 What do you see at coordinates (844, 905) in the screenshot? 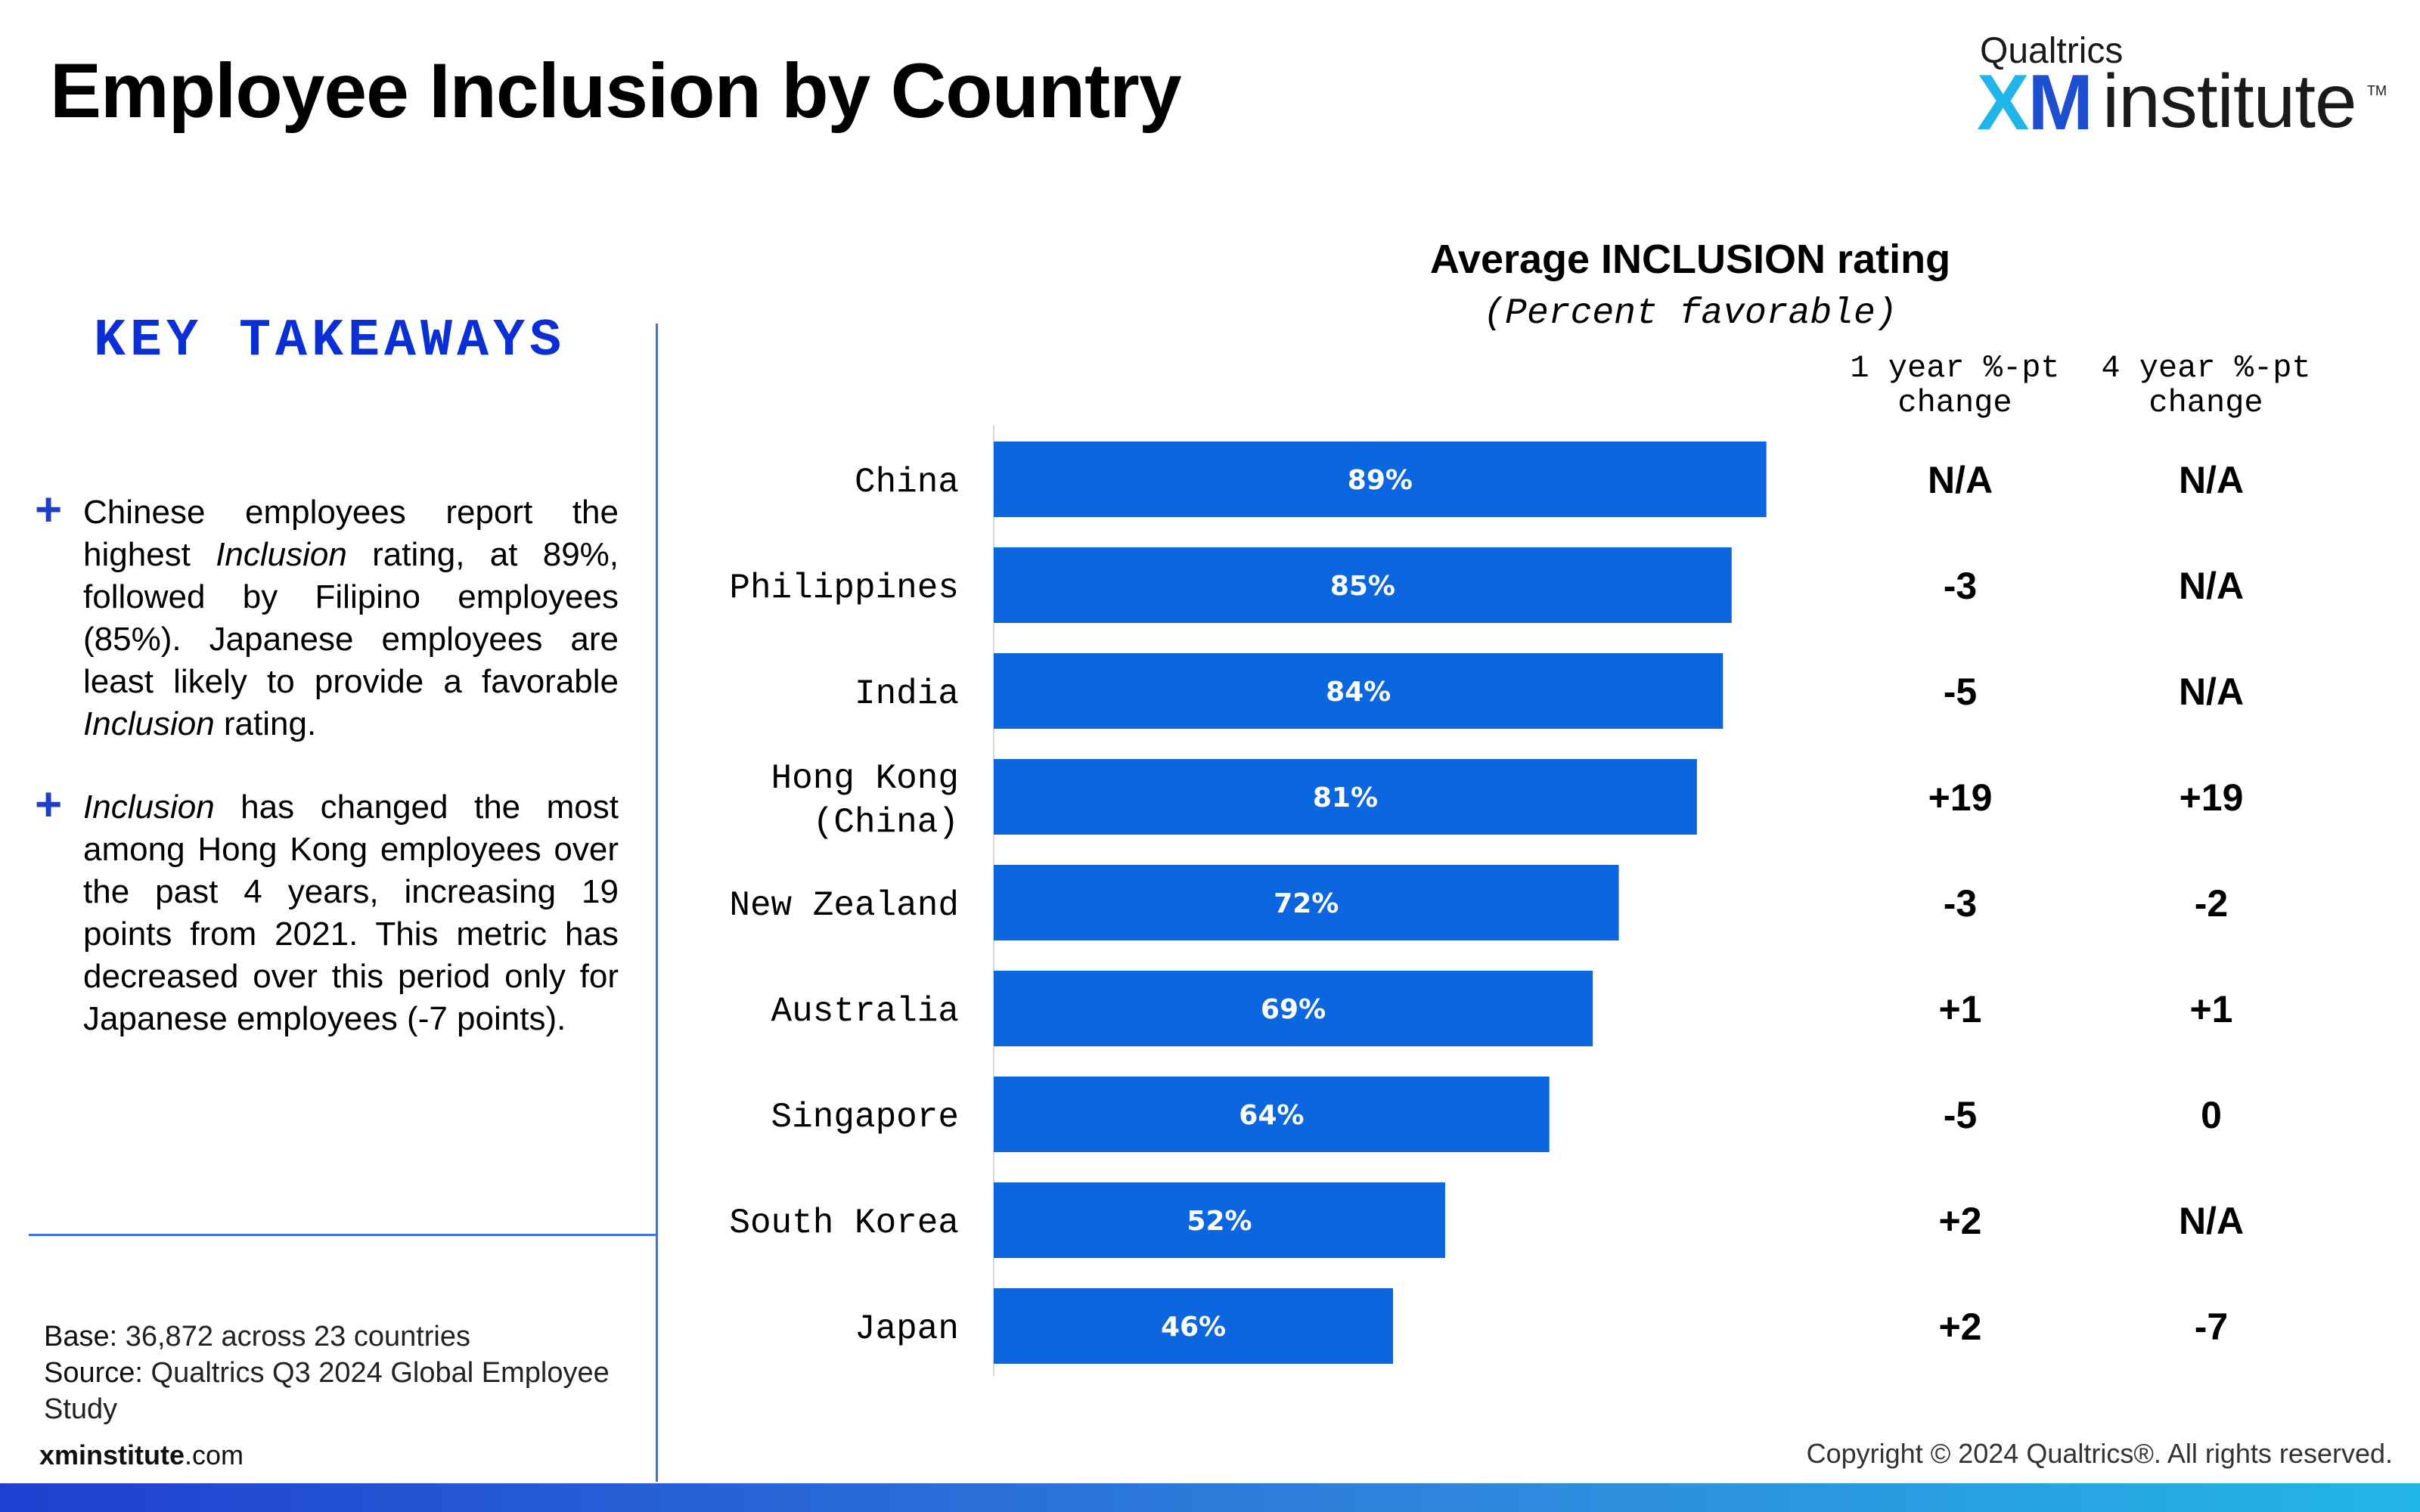
I see `category-label: New Zealand` at bounding box center [844, 905].